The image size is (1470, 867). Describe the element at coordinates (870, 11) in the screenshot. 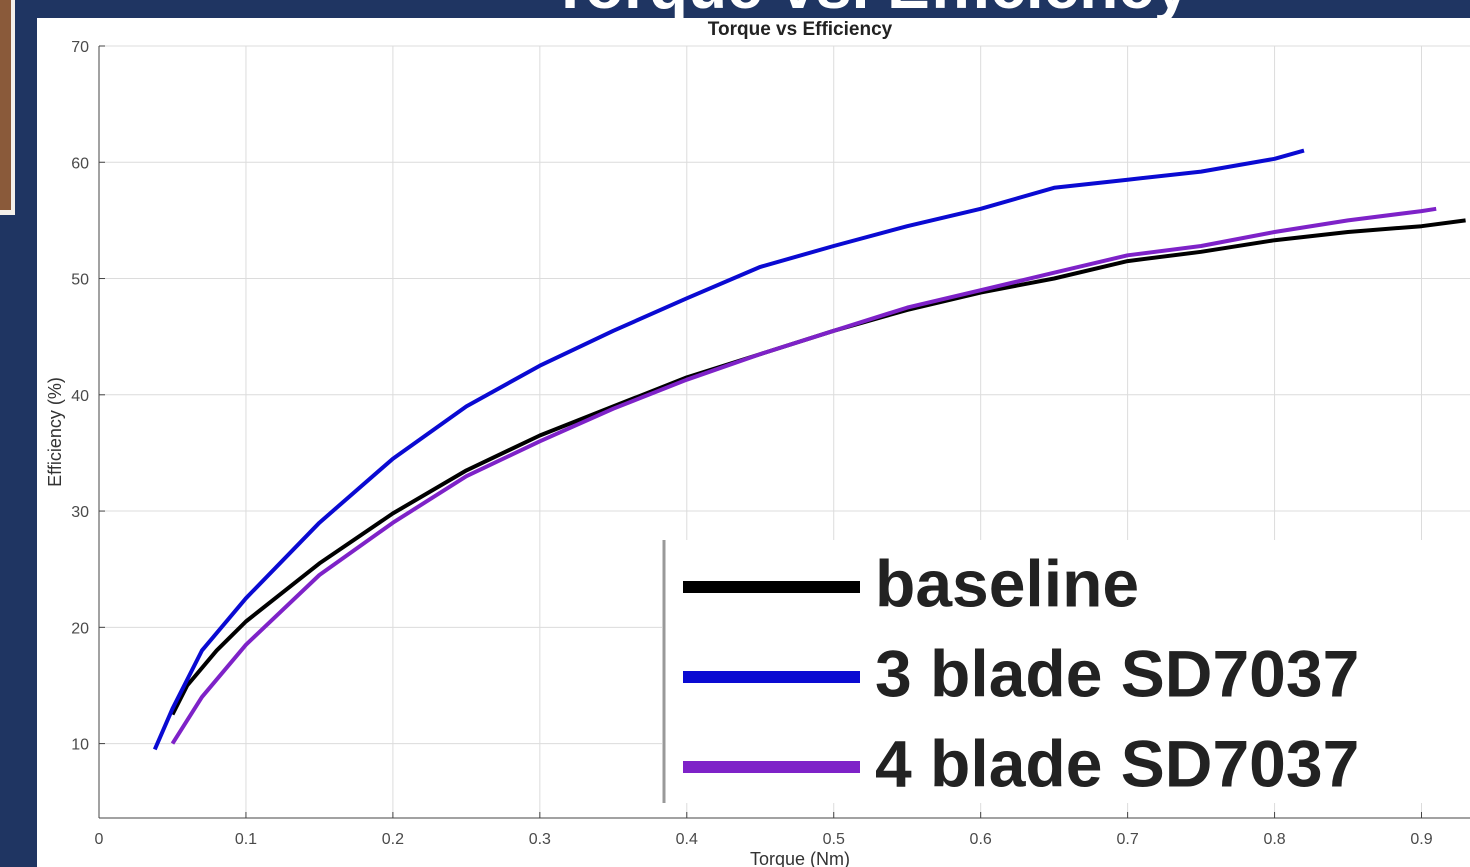

I see `slide-title: Torque vs. Efficiency` at that location.